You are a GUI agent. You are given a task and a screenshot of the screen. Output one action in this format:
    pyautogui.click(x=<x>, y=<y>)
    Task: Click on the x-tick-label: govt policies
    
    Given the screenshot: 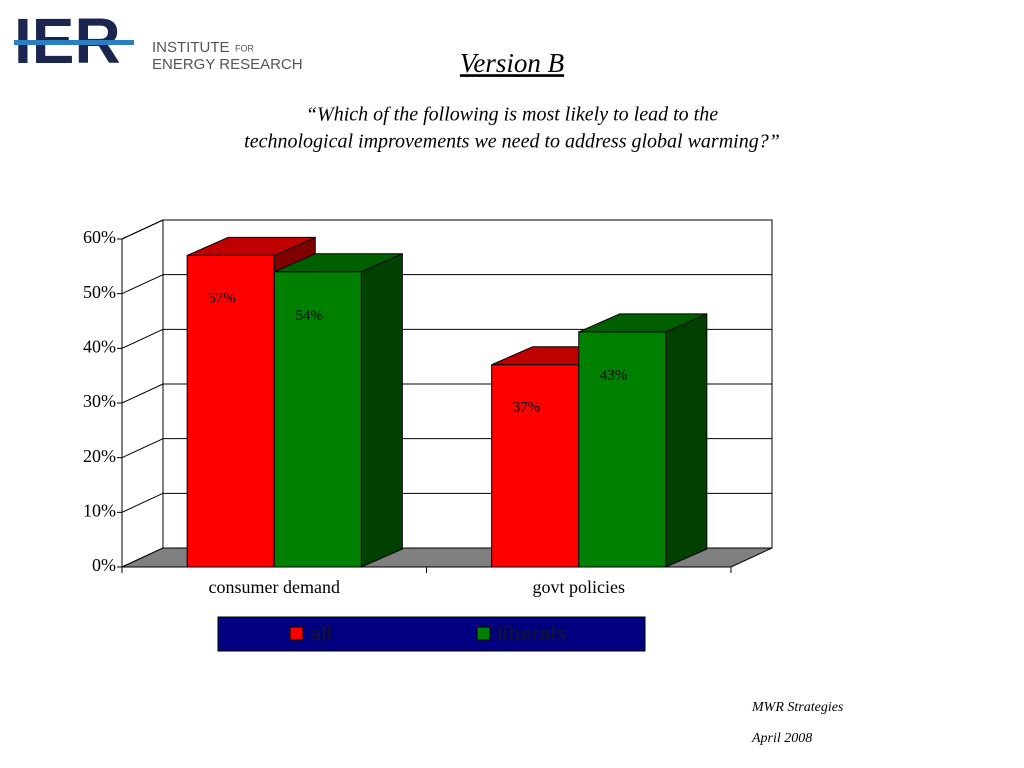 What is the action you would take?
    pyautogui.click(x=579, y=587)
    